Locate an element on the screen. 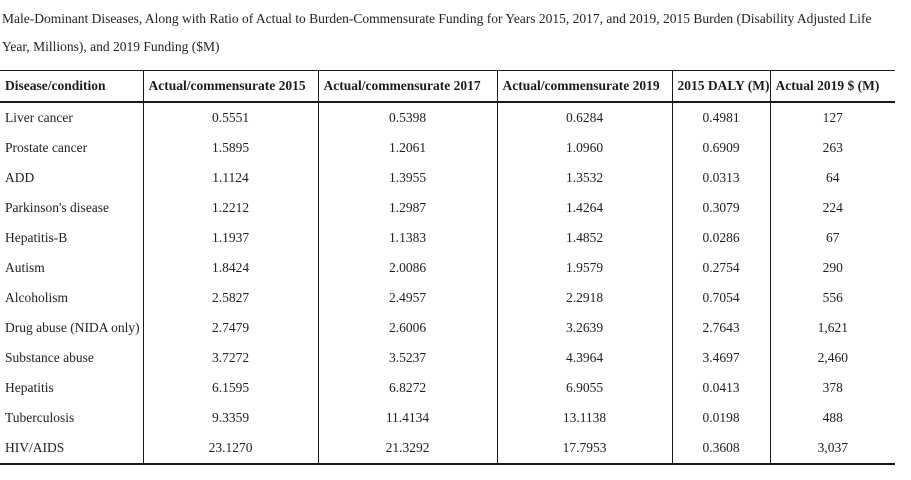 The height and width of the screenshot is (480, 911). actual-2019-cell: 3,037 is located at coordinates (832, 447).